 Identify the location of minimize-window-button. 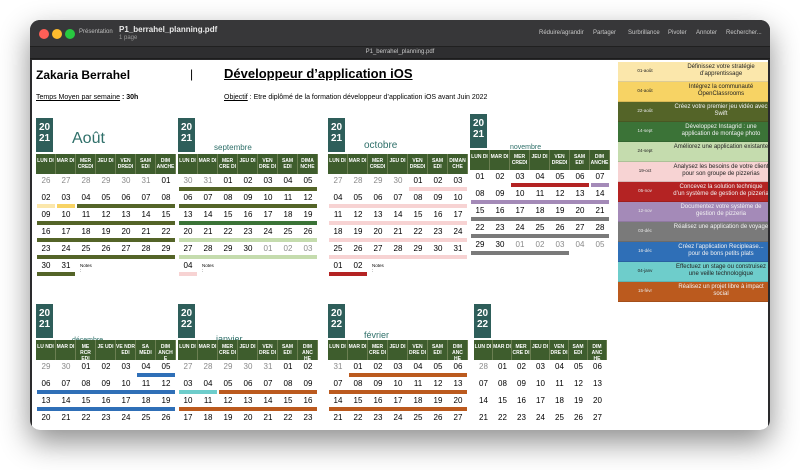
(57, 34).